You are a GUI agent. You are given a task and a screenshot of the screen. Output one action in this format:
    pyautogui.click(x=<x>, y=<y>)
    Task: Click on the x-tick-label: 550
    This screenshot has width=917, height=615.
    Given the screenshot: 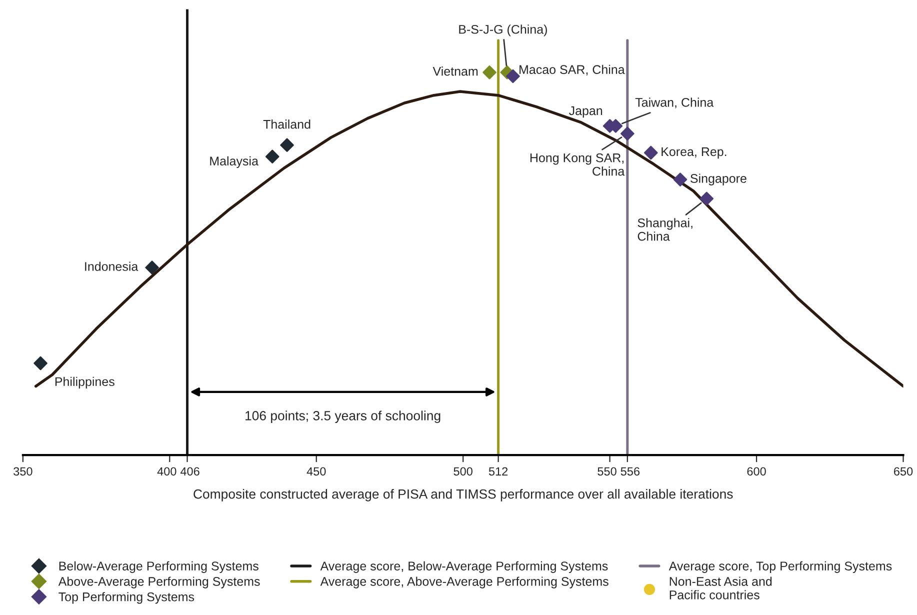 What is the action you would take?
    pyautogui.click(x=607, y=471)
    